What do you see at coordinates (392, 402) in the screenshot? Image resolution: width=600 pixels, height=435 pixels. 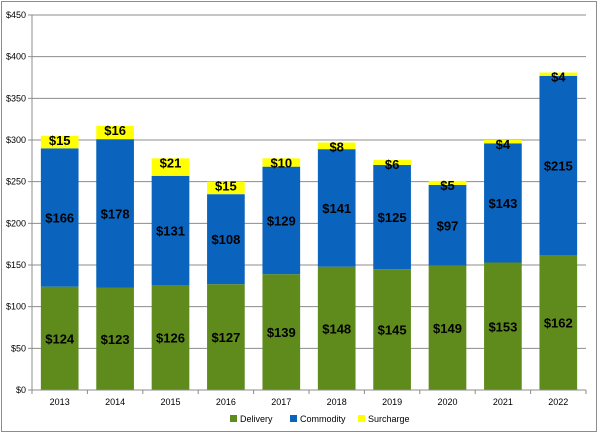 I see `x-tick-label: 2019` at bounding box center [392, 402].